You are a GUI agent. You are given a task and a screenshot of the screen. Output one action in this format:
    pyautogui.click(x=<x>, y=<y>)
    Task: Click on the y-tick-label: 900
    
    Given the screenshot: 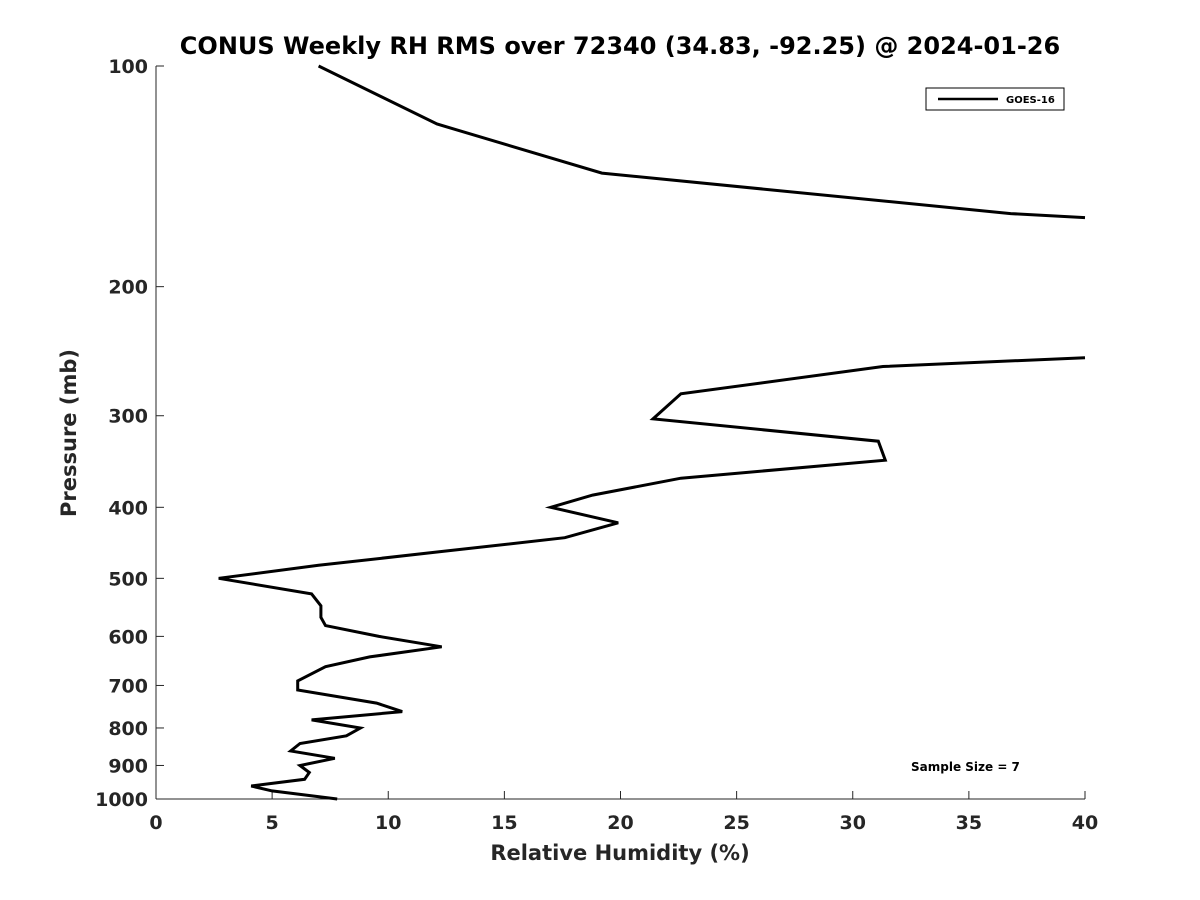 What is the action you would take?
    pyautogui.click(x=128, y=766)
    